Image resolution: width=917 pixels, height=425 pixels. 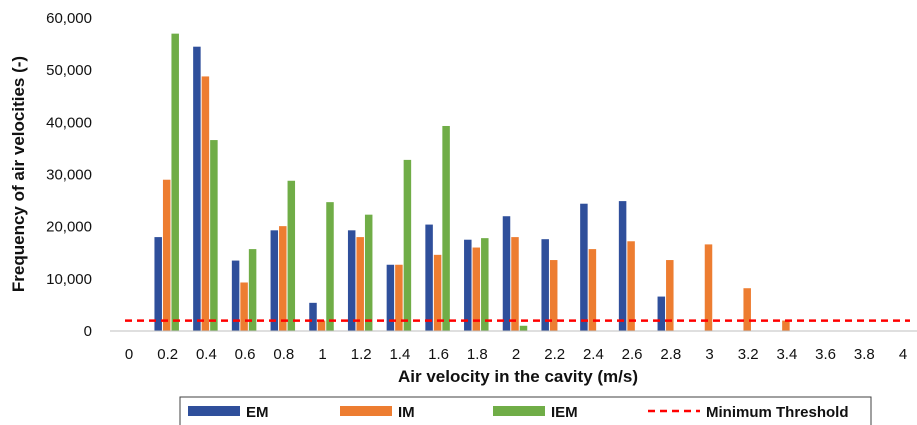 I want to click on legend: EM IM IEM Minimum Threshold, so click(x=525, y=410).